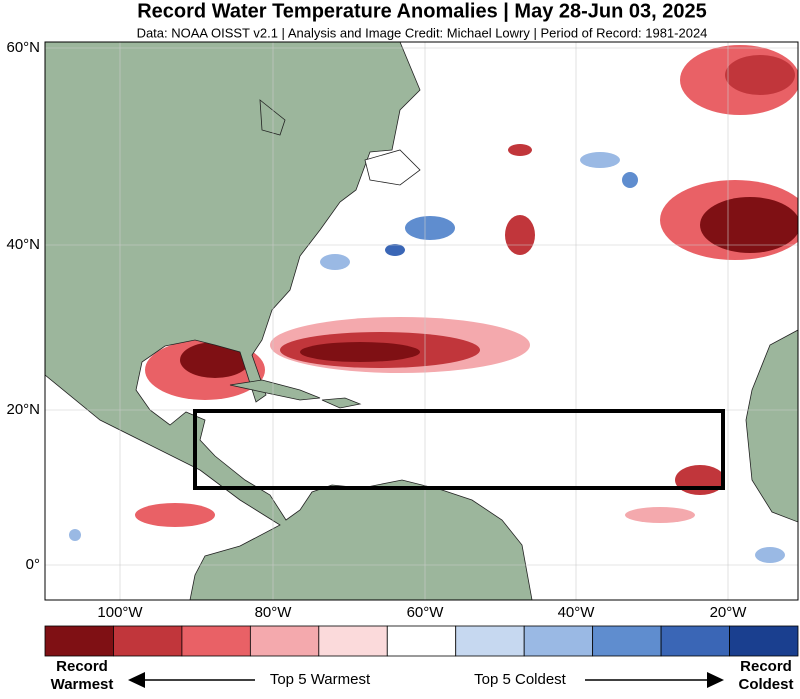 The width and height of the screenshot is (800, 699). Describe the element at coordinates (426, 612) in the screenshot. I see `lon-label: 60°W` at that location.